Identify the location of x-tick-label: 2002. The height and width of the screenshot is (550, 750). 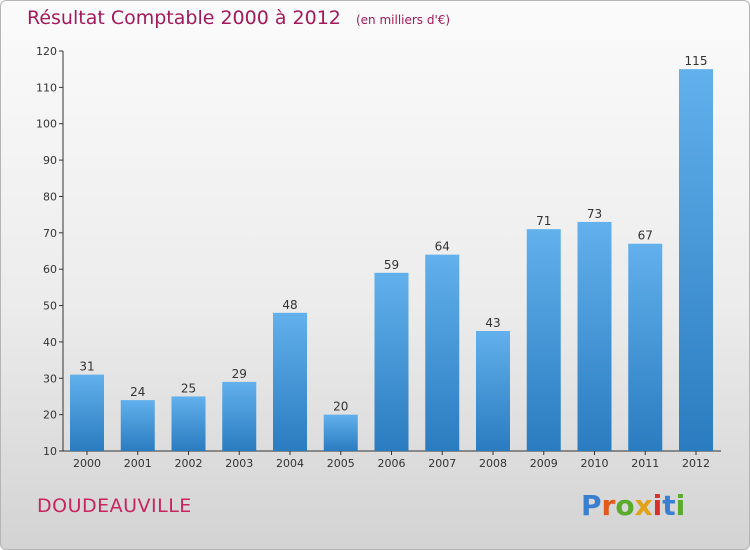
(189, 463).